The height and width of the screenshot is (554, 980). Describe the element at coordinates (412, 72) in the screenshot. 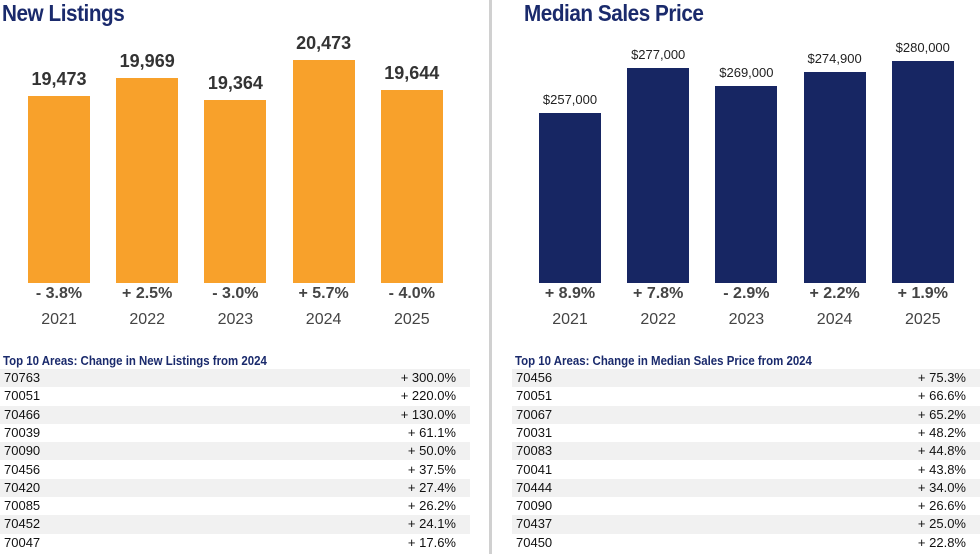

I see `value-label: 19,644` at that location.